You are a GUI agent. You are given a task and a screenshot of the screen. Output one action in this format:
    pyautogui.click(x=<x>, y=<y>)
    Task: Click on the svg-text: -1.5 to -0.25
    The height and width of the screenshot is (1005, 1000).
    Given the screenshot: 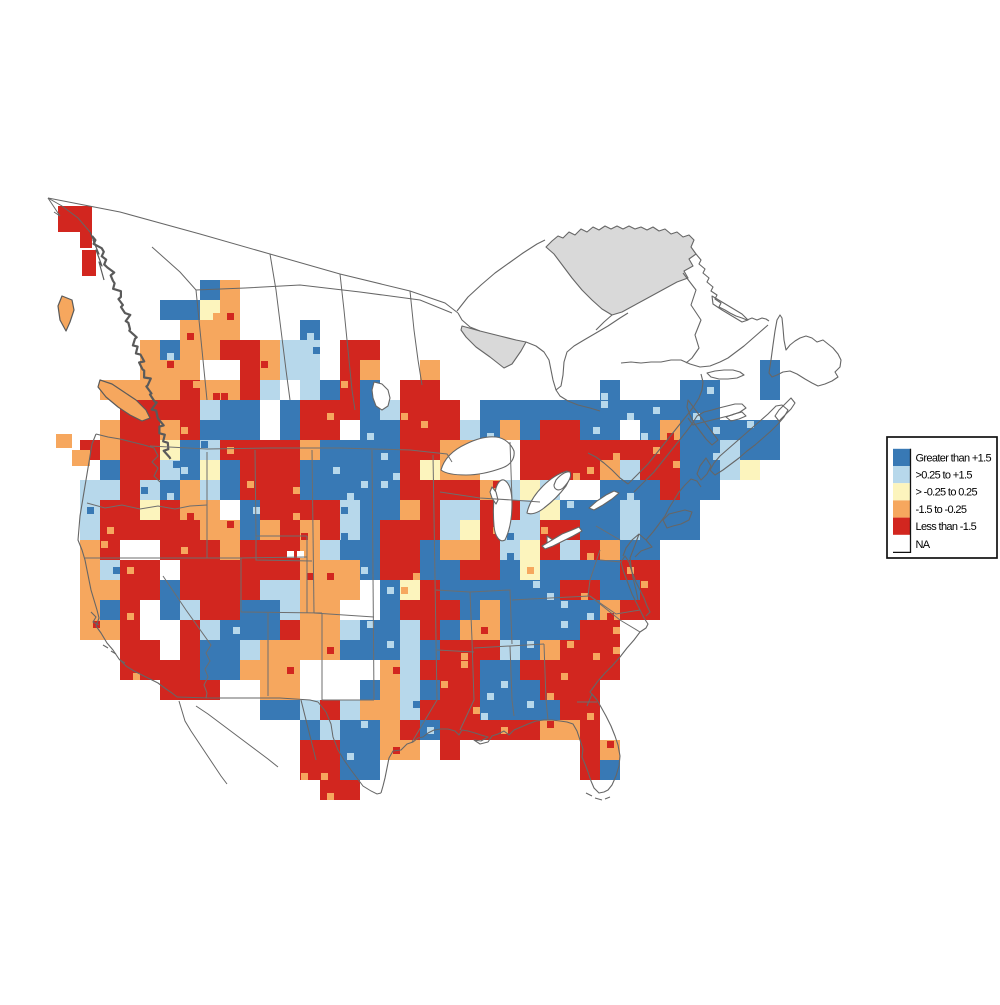 What is the action you would take?
    pyautogui.click(x=941, y=510)
    